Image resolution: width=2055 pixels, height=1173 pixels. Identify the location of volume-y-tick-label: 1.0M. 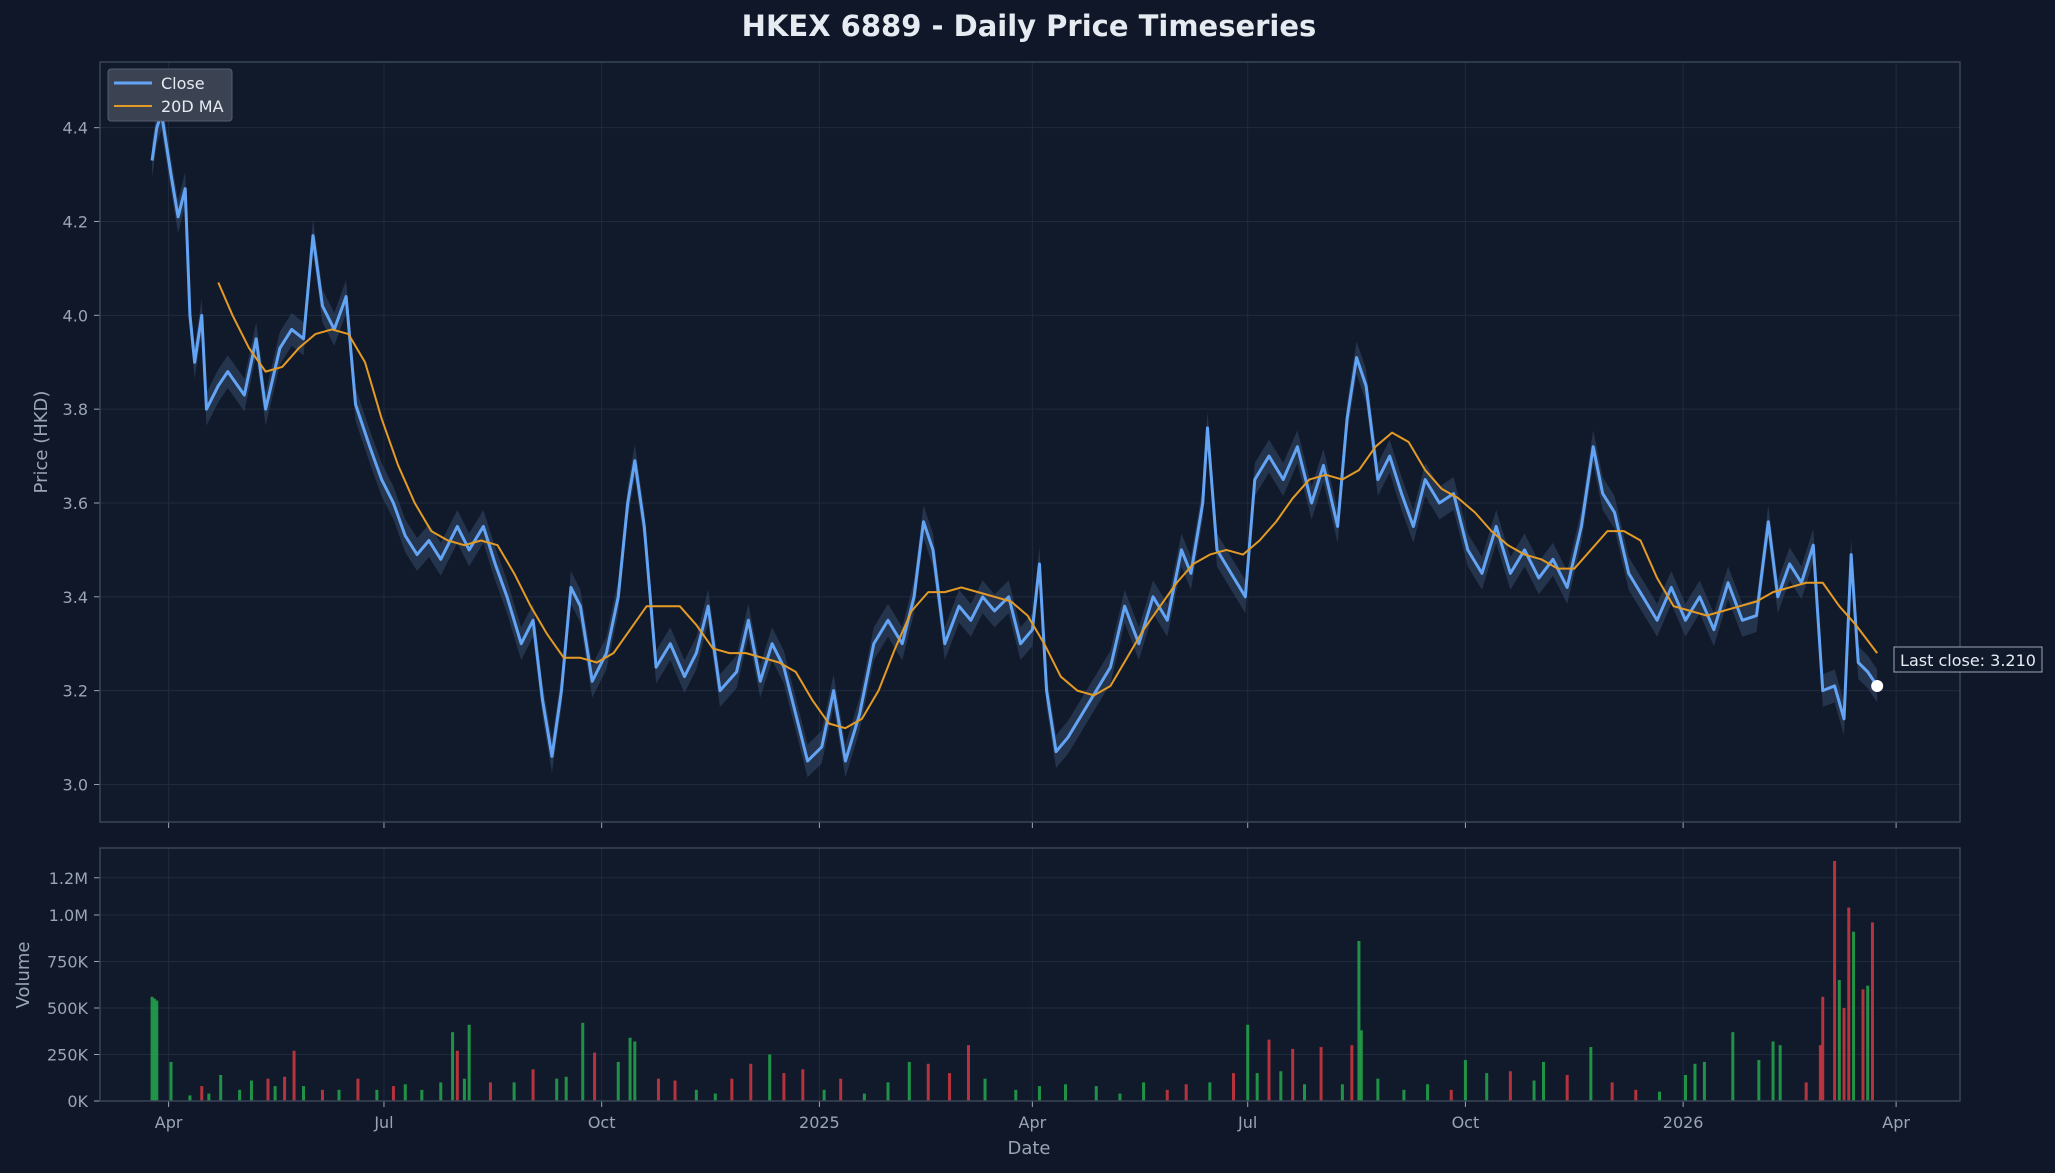
(68, 915).